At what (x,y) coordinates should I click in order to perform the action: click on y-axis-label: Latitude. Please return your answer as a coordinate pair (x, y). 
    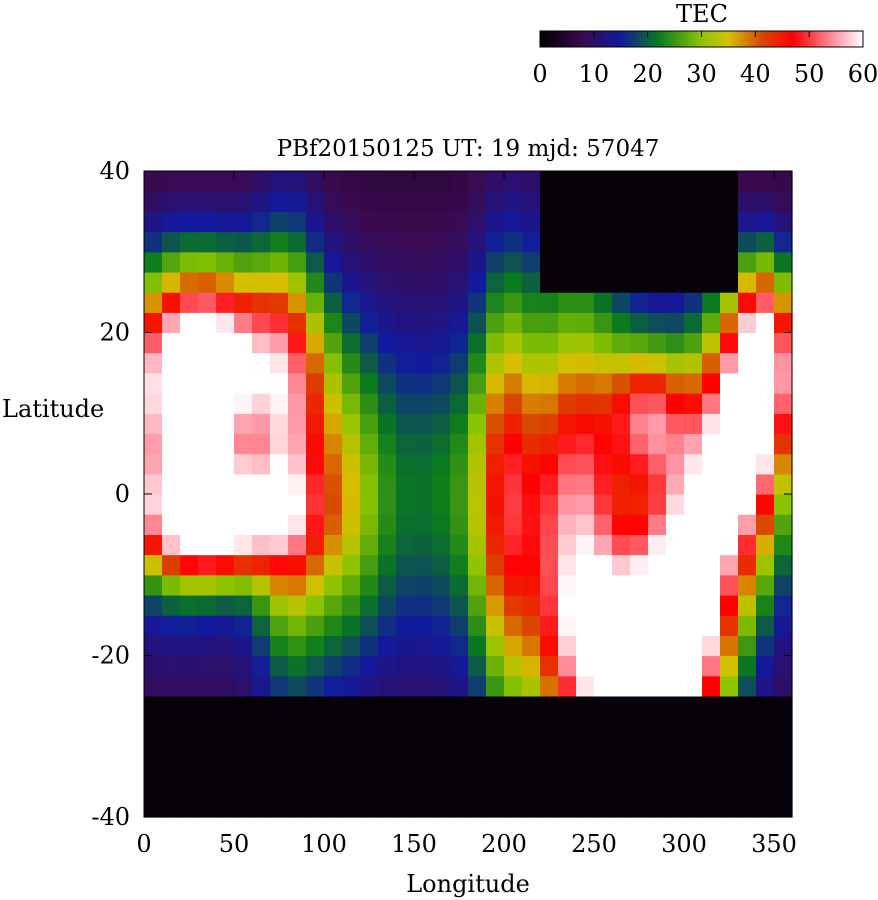
    Looking at the image, I should click on (53, 409).